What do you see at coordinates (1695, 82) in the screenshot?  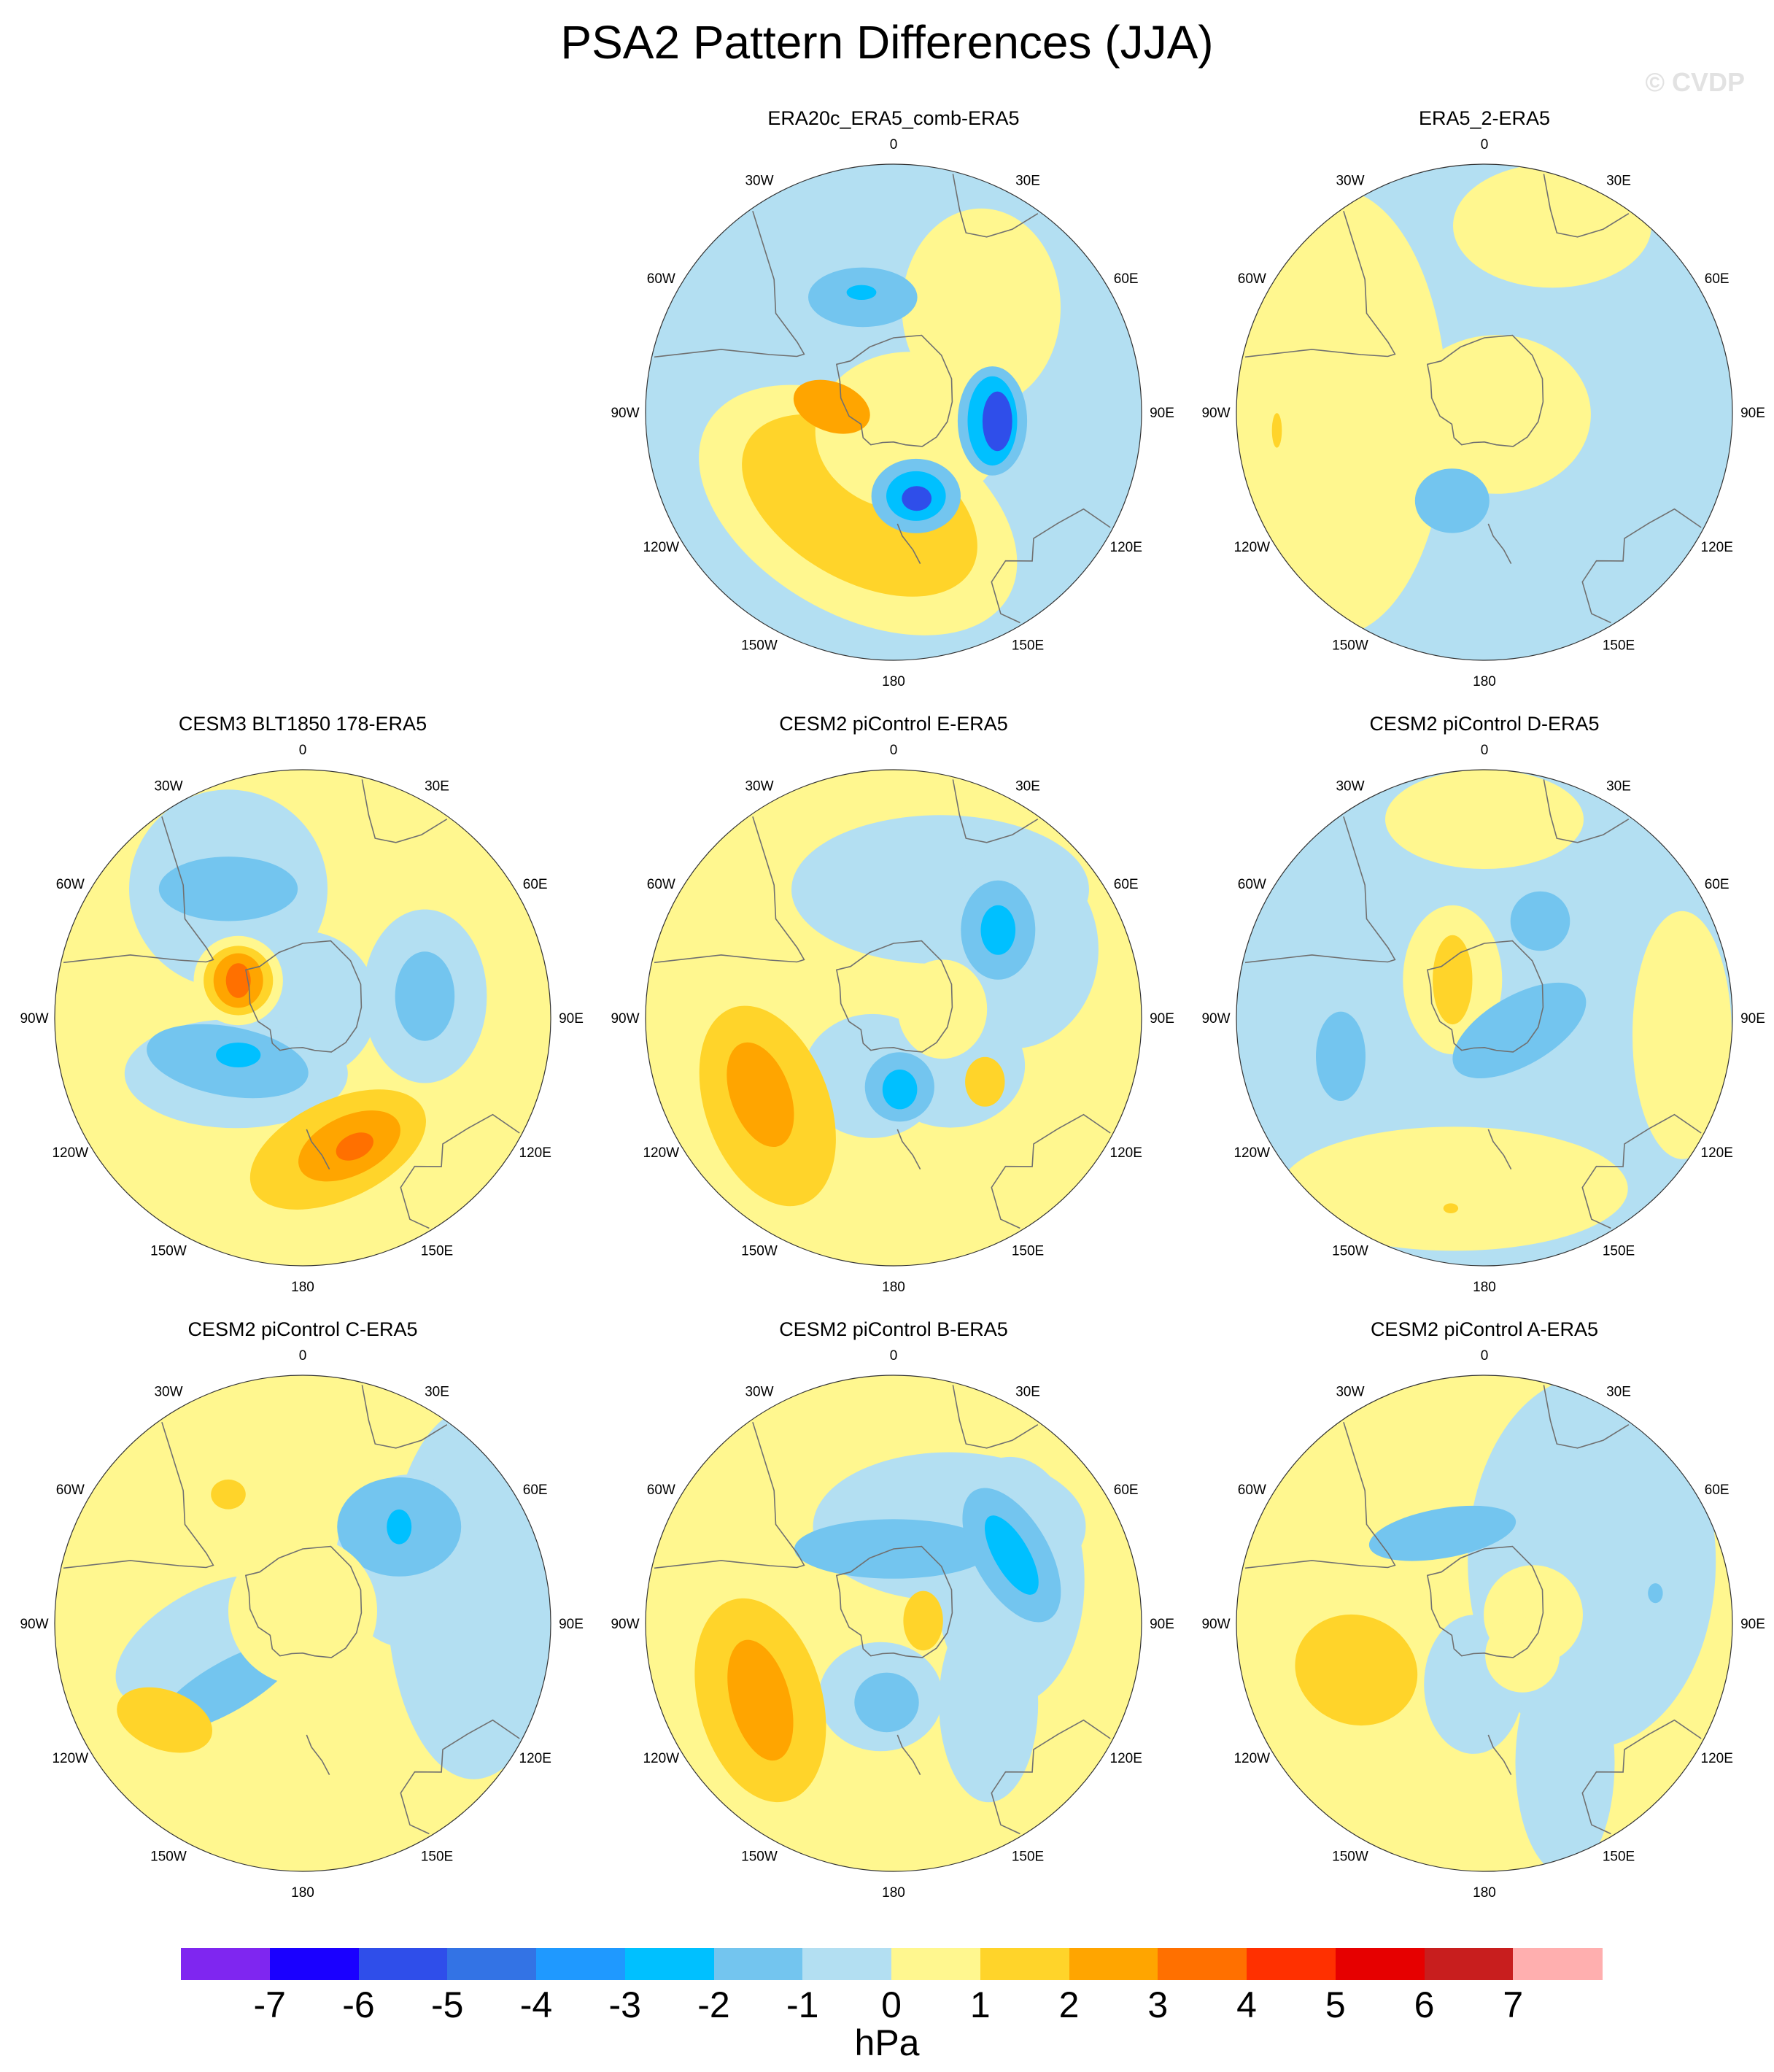 I see `watermark: © CVDP` at bounding box center [1695, 82].